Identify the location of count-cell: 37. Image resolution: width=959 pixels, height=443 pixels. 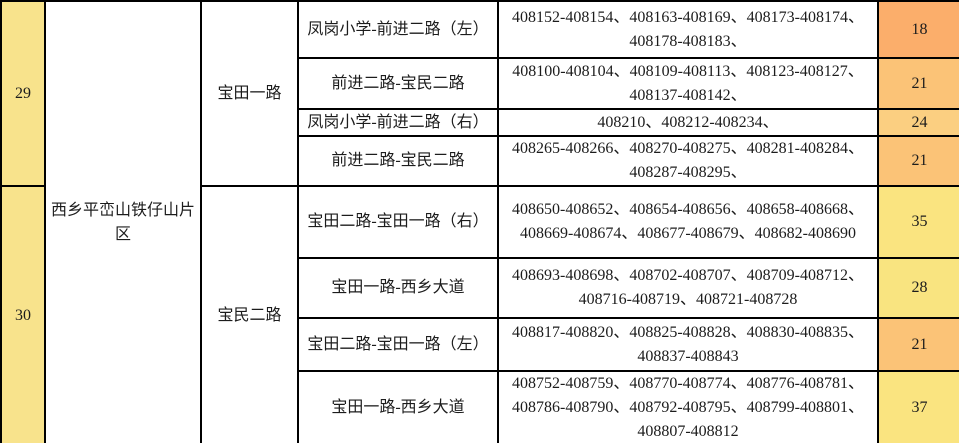
(918, 406).